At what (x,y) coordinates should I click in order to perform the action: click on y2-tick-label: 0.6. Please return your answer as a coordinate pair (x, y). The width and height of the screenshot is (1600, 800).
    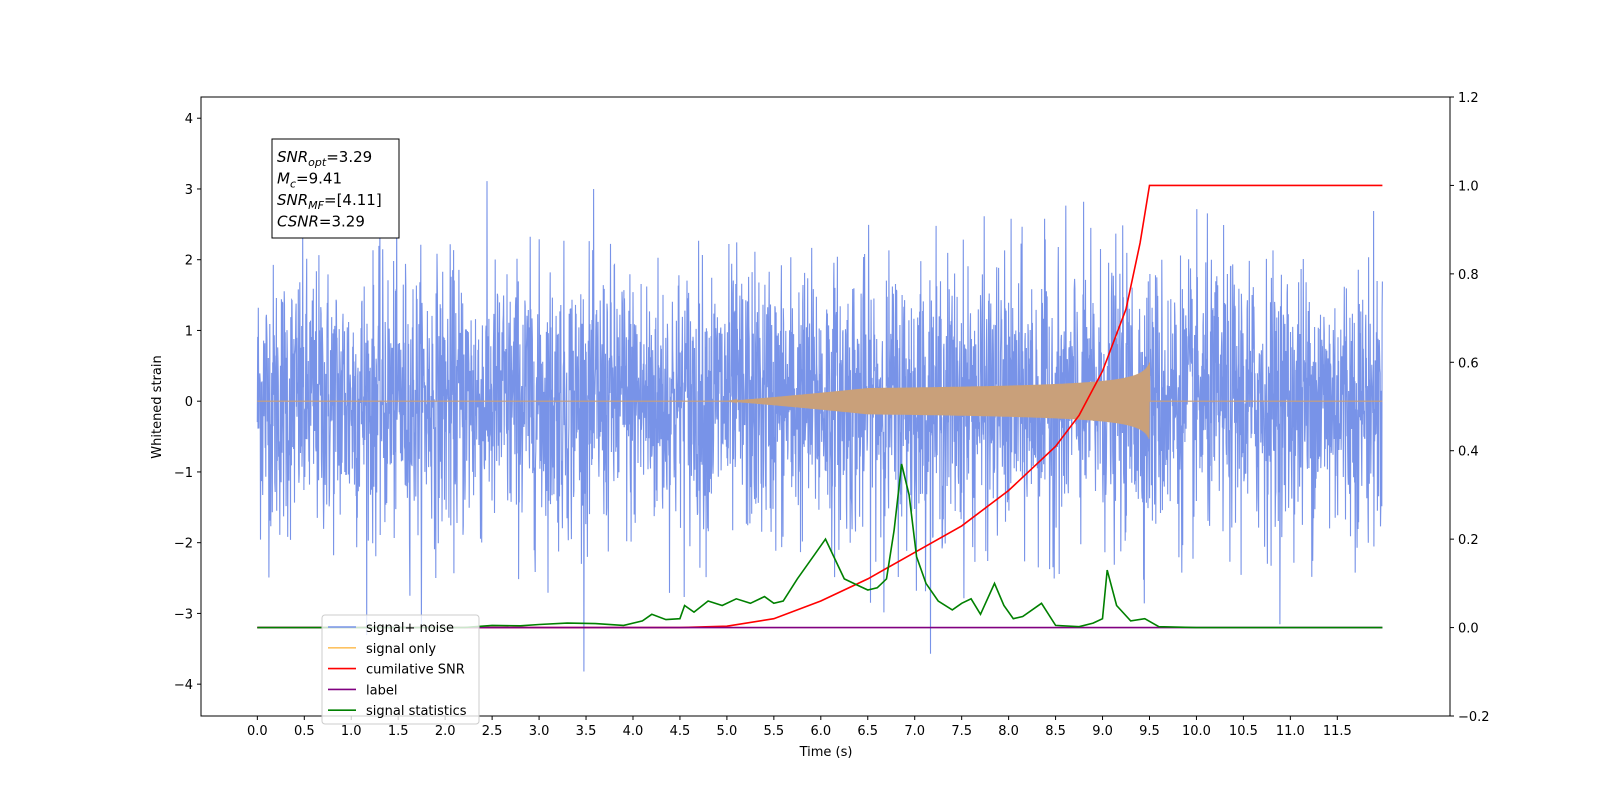
    Looking at the image, I should click on (1468, 363).